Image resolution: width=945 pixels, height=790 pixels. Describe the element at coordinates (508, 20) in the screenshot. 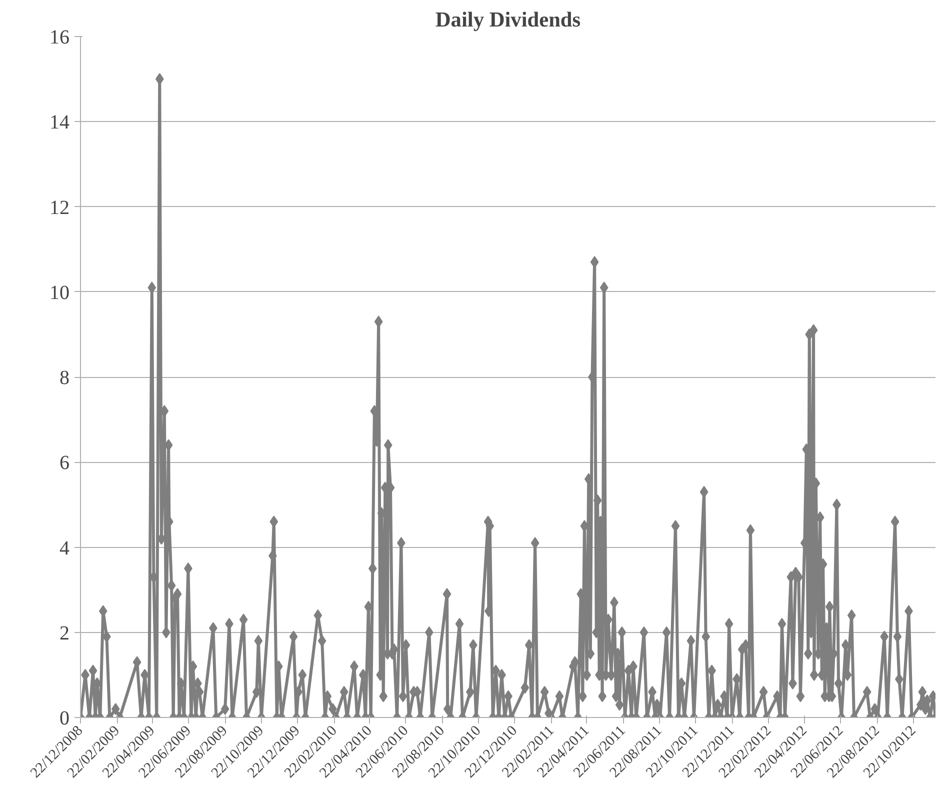

I see `chart-title: Daily Dividends` at that location.